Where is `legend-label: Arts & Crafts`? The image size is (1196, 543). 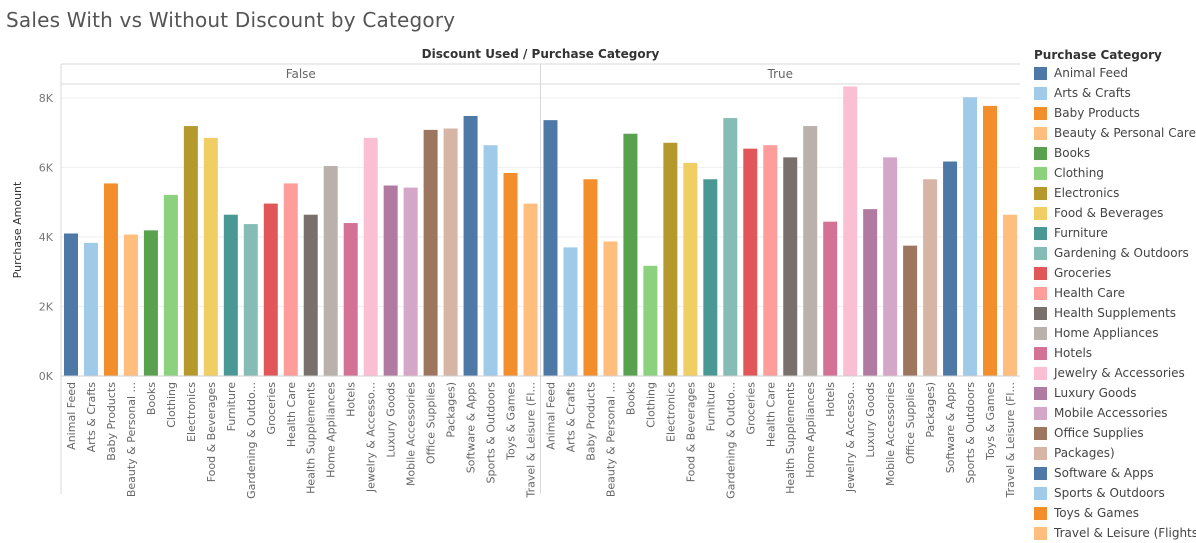
legend-label: Arts & Crafts is located at coordinates (1092, 93).